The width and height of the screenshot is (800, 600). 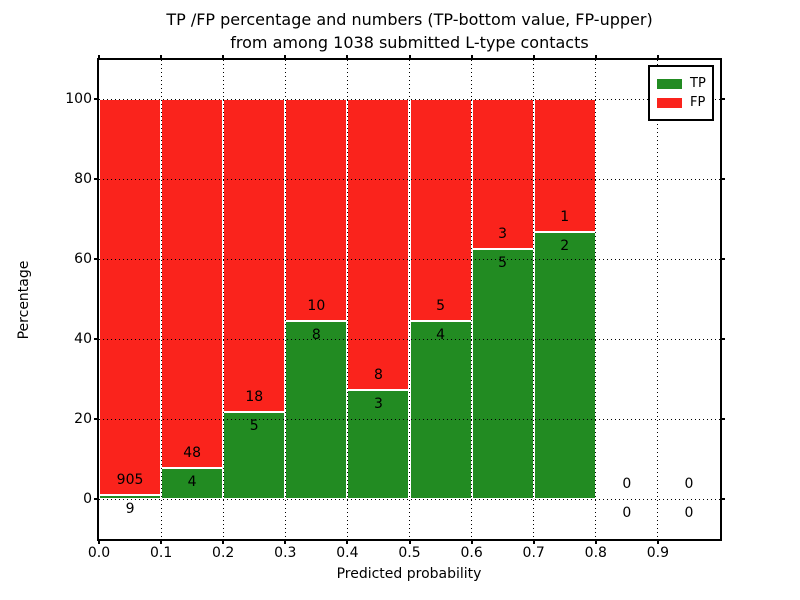 I want to click on fp-legend-label: FP, so click(x=698, y=102).